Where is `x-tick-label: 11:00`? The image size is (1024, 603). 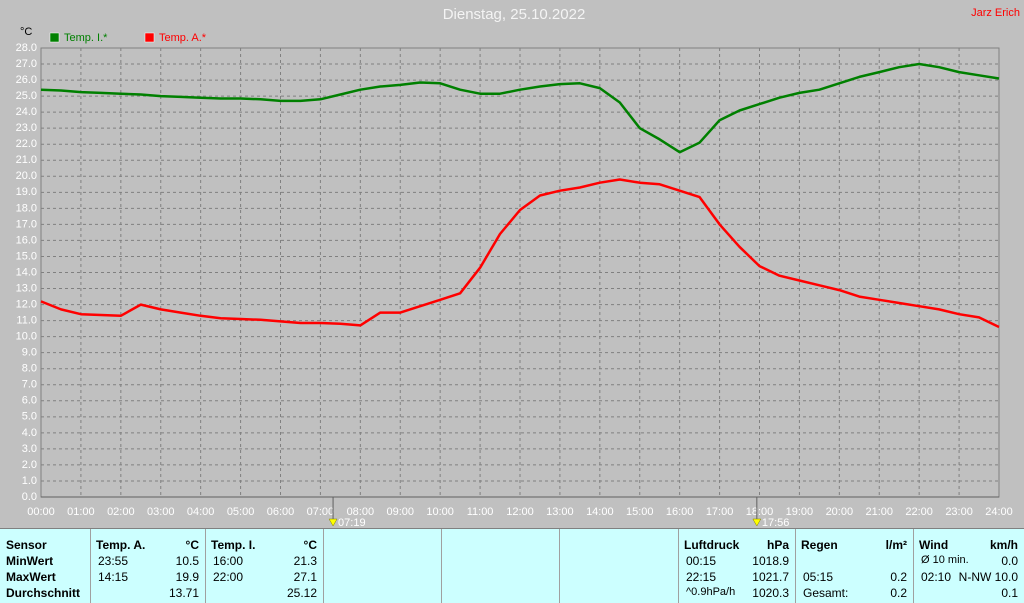 x-tick-label: 11:00 is located at coordinates (480, 512).